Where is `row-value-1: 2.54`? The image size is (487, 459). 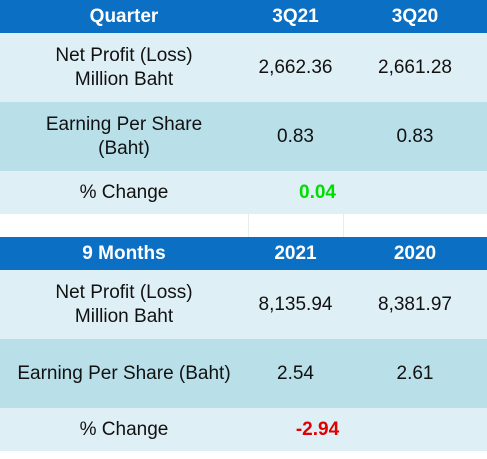 row-value-1: 2.54 is located at coordinates (295, 373).